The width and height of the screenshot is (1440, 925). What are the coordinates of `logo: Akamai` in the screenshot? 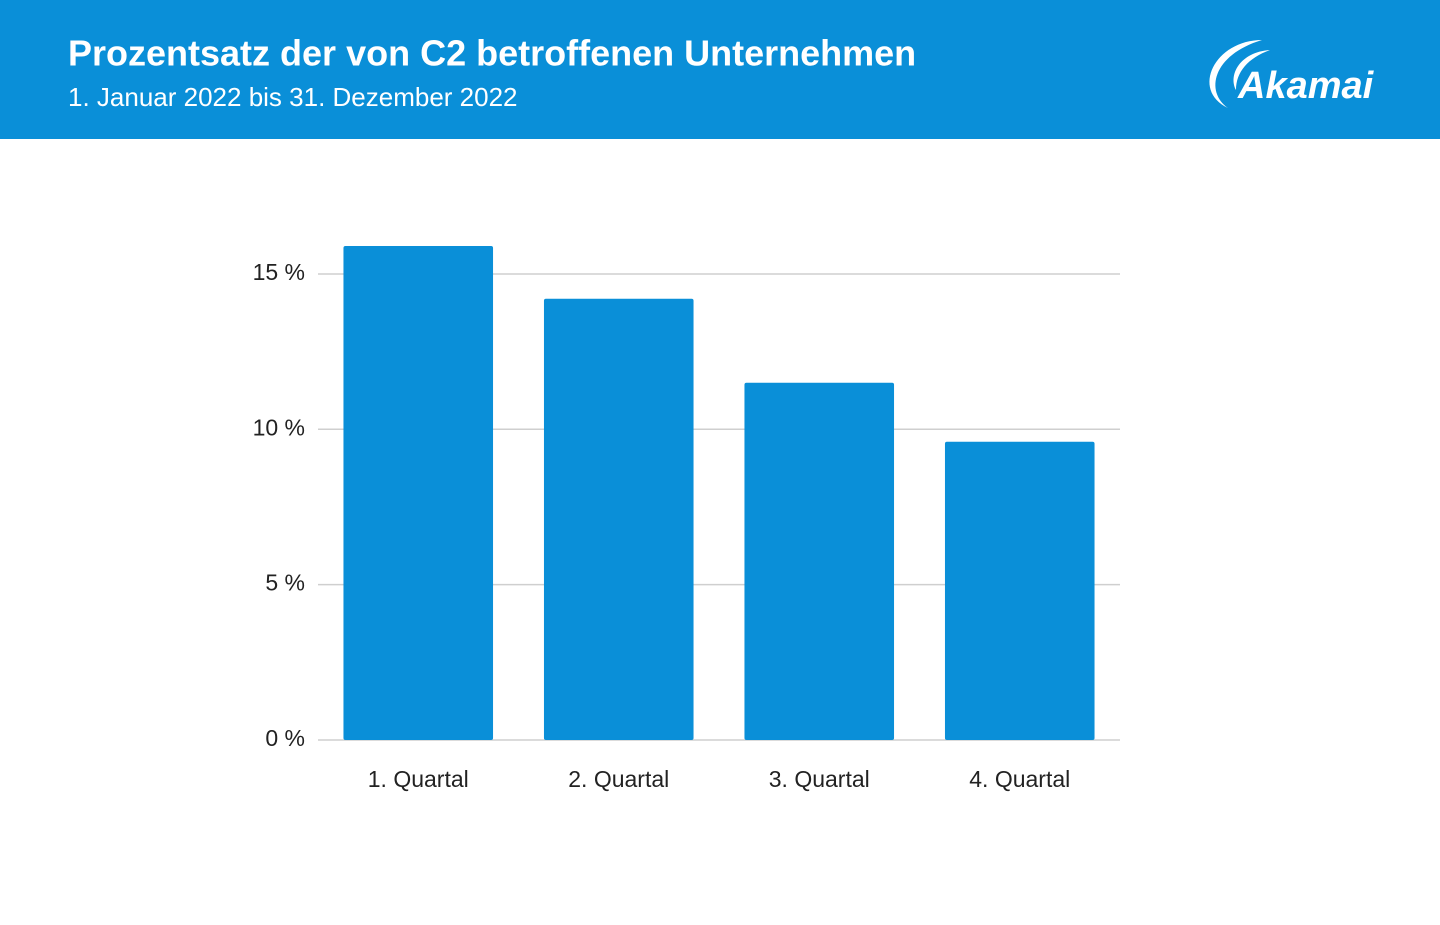 It's located at (1292, 74).